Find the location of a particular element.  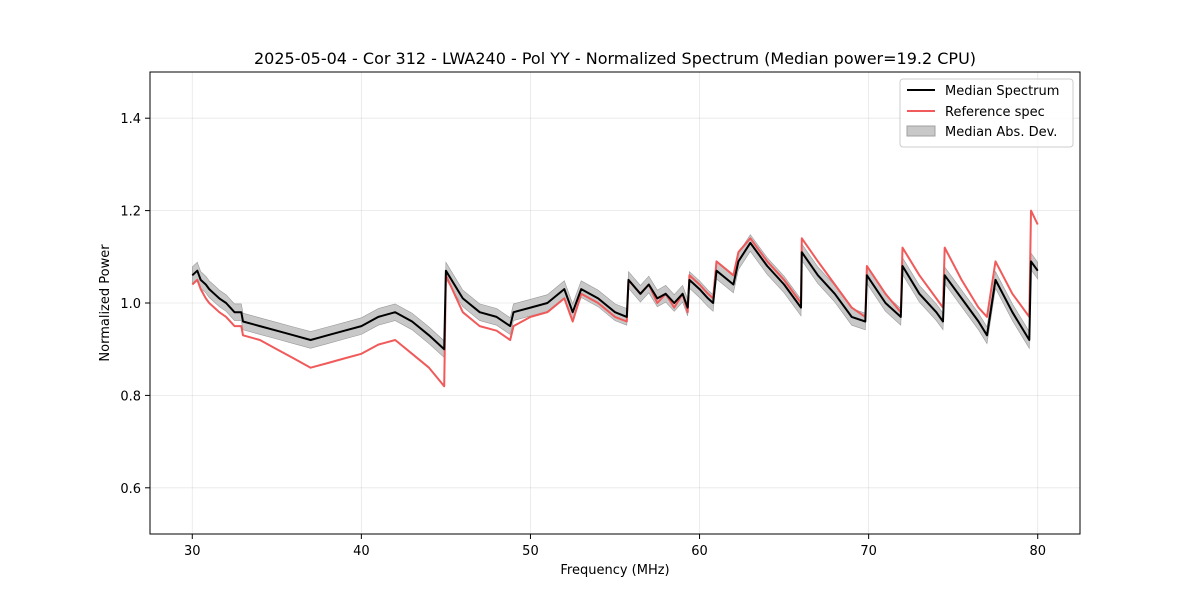

y-axis: 0.6 0.8 1.0 1.2 1.4 is located at coordinates (135, 304).